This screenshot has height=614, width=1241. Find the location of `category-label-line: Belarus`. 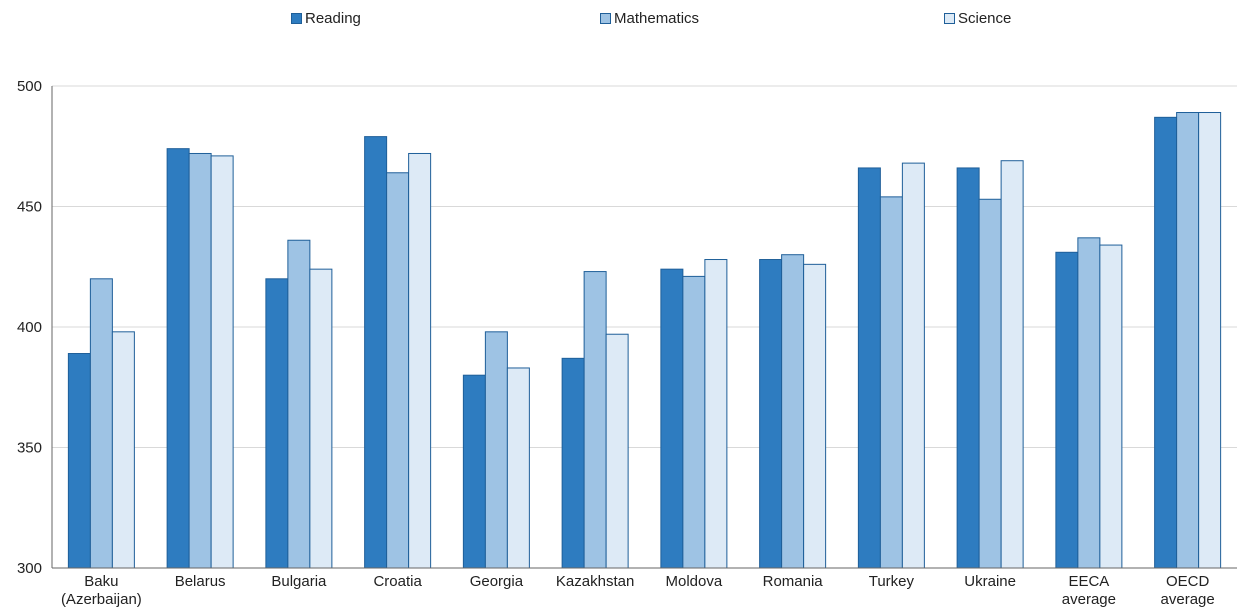

category-label-line: Belarus is located at coordinates (200, 581).